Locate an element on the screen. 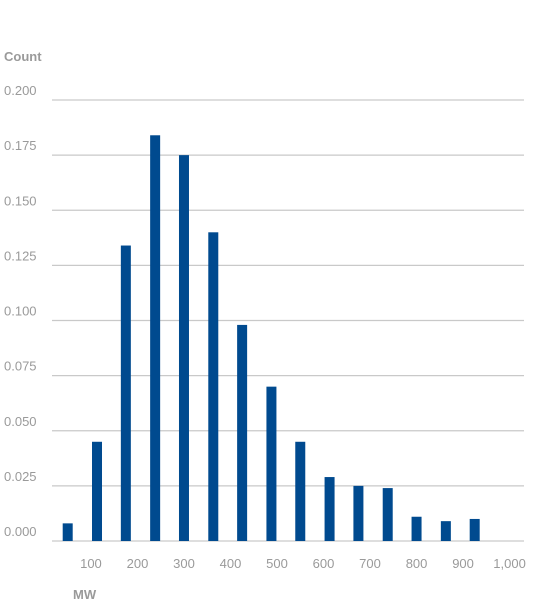  x-tick-label: 600 is located at coordinates (324, 563).